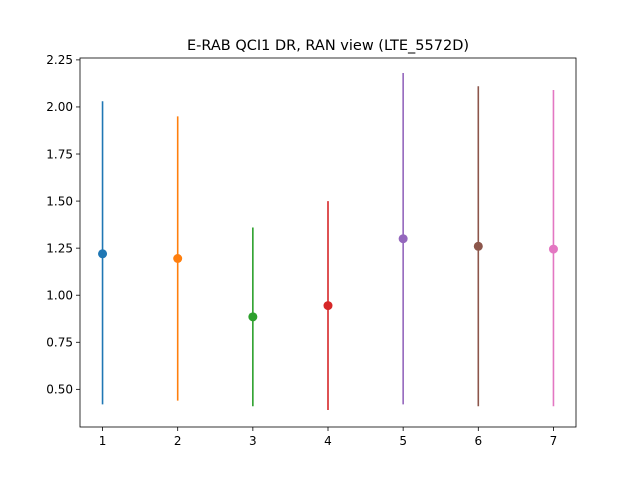  Describe the element at coordinates (63, 225) in the screenshot. I see `y-axis: 0.50 0.75 1.00 1.25 1.50 1.75 2.00 2.25` at that location.